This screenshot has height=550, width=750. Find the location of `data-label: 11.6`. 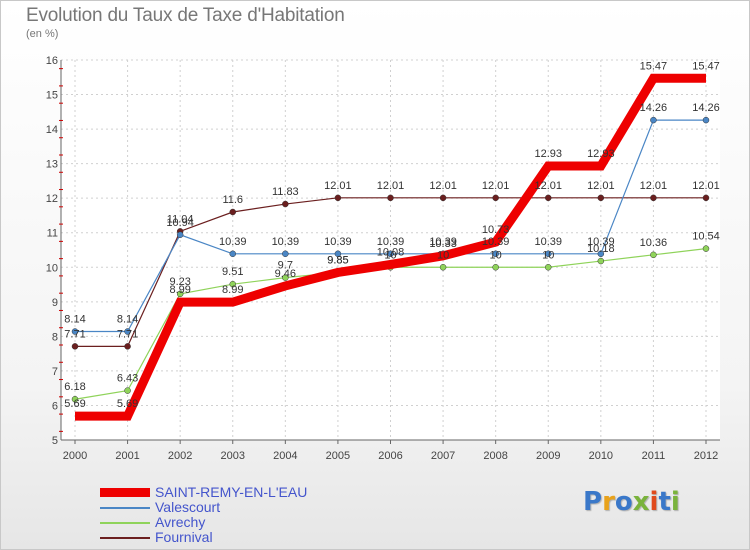

data-label: 11.6 is located at coordinates (232, 200).